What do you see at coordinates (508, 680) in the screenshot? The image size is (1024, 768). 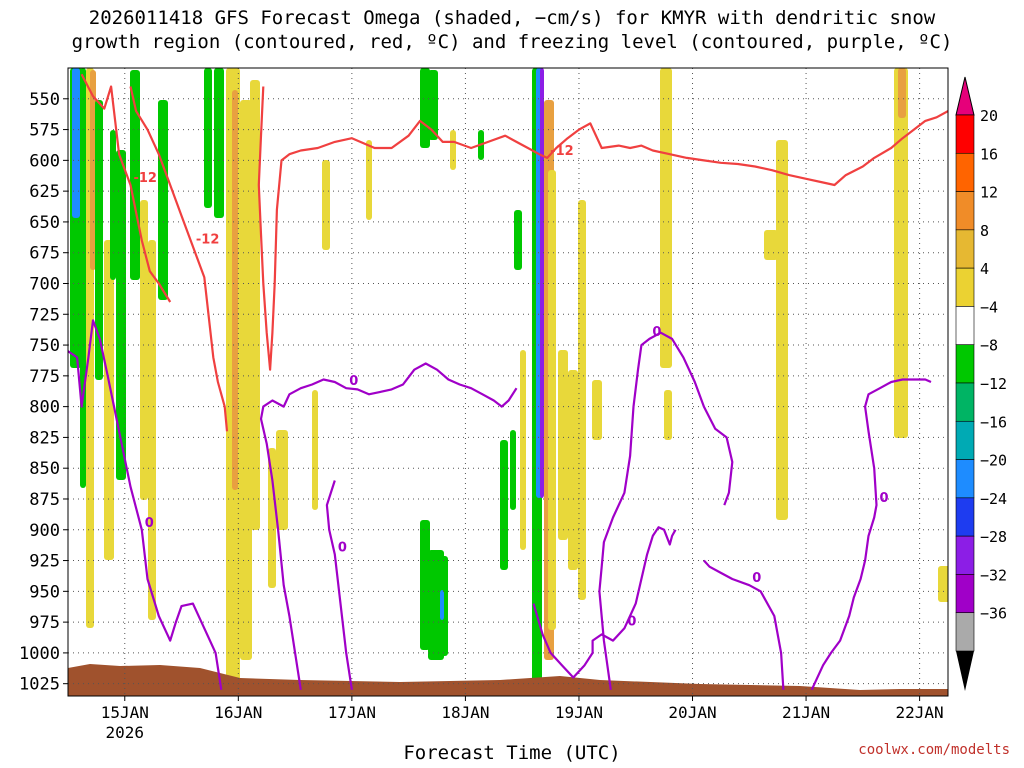 I see `surface-terrain` at bounding box center [508, 680].